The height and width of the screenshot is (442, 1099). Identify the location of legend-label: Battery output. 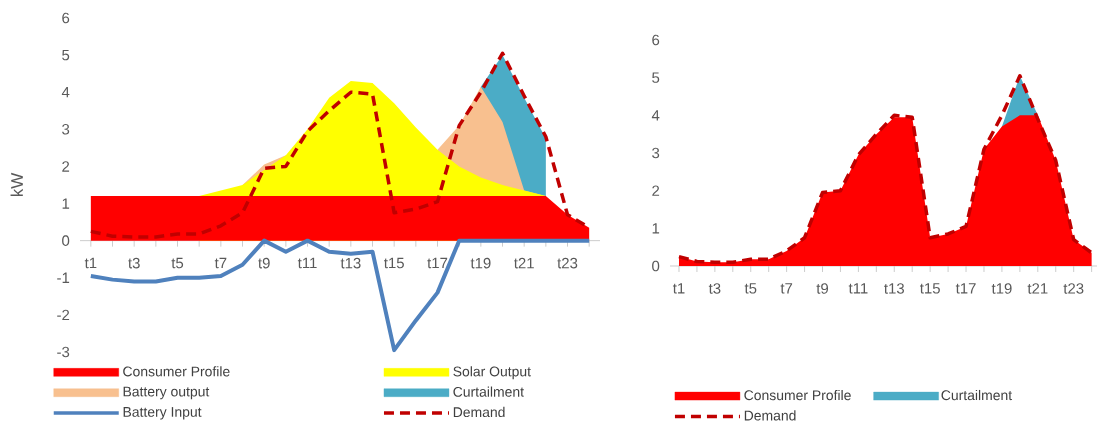
(166, 393).